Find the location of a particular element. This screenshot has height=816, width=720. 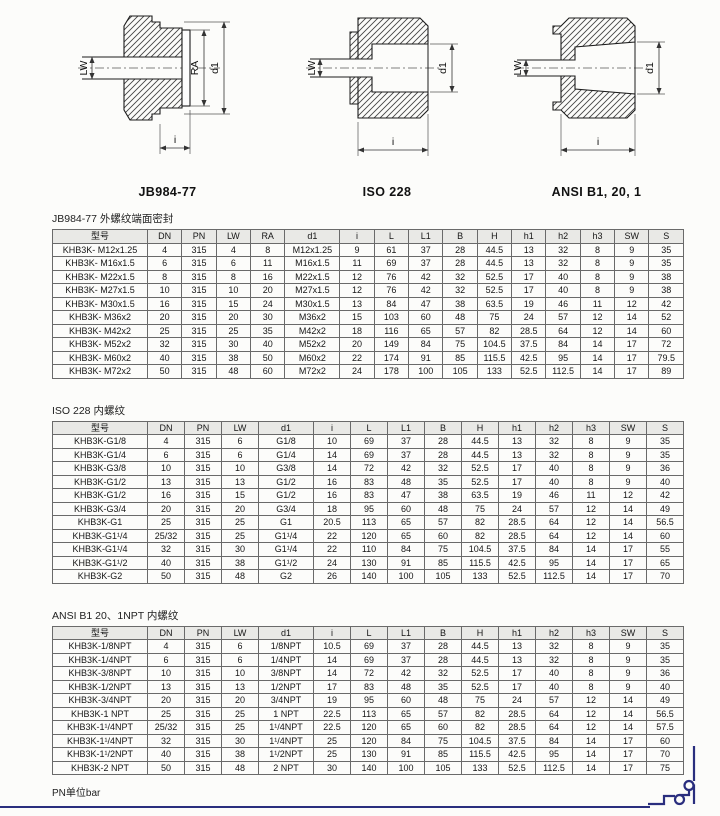

cell: 1/4NPT is located at coordinates (286, 659).